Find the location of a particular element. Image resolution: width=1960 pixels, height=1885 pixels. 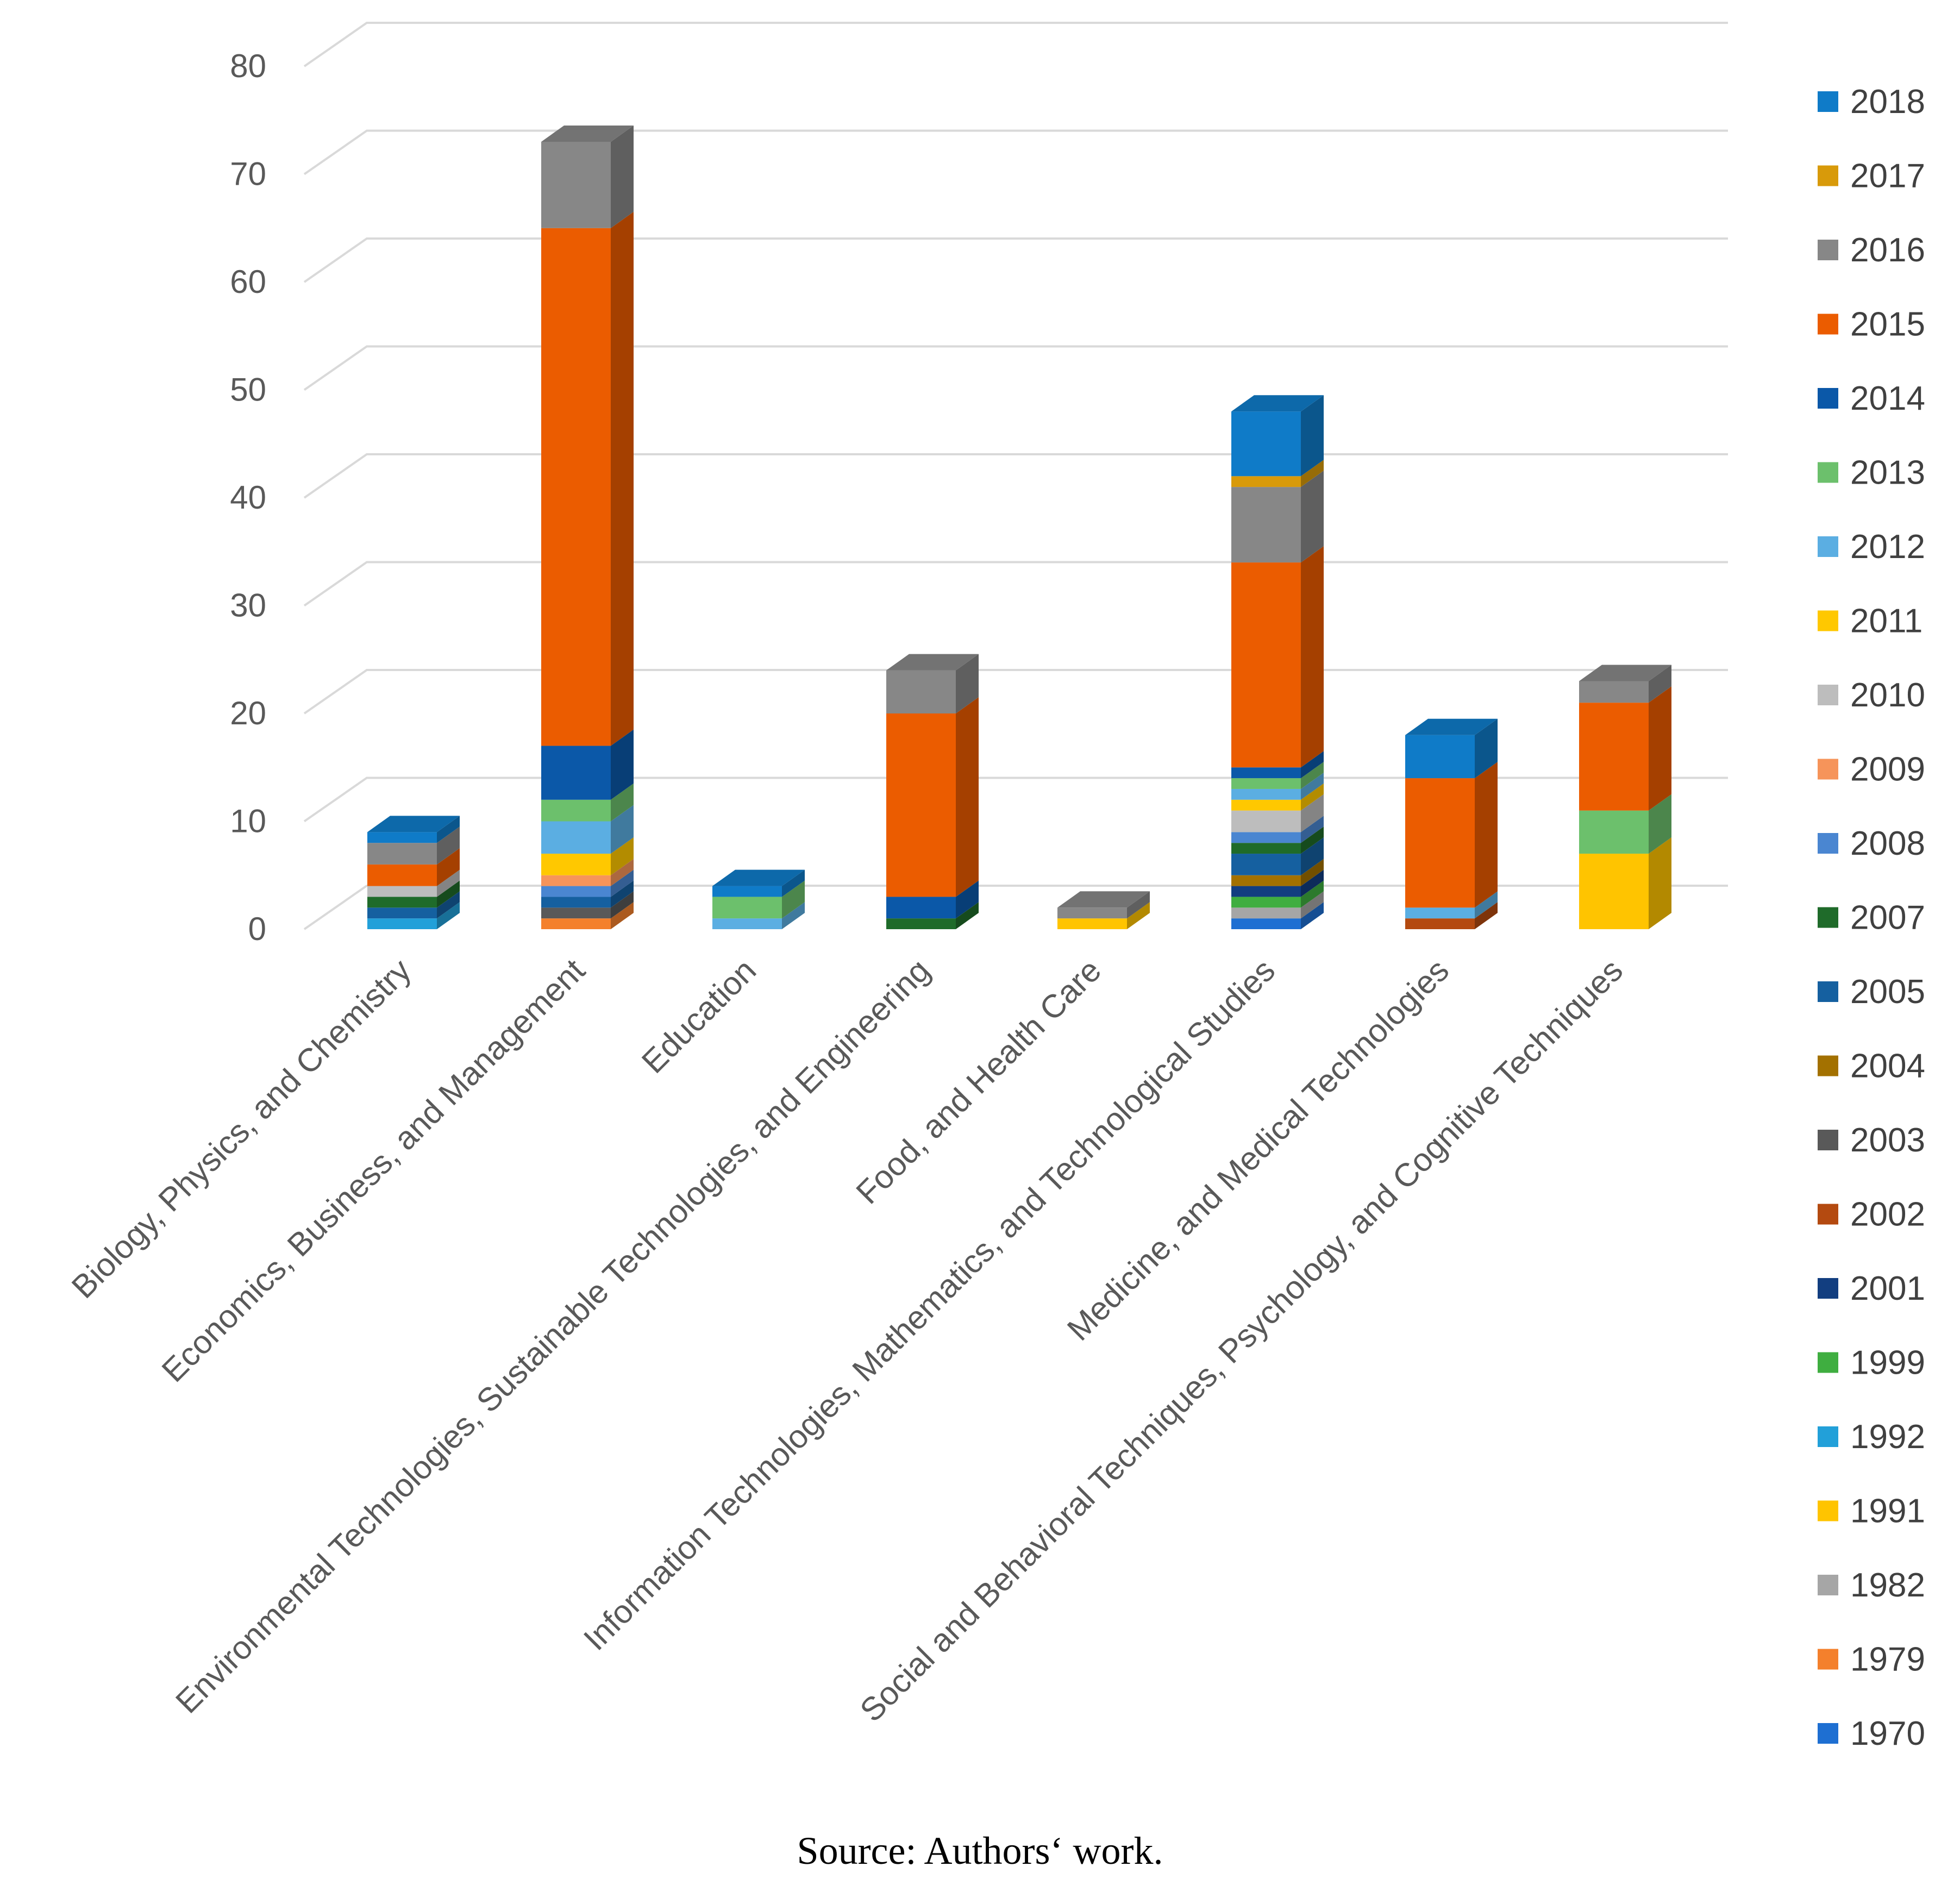

legend-item-2002: 2002 is located at coordinates (1871, 1214).